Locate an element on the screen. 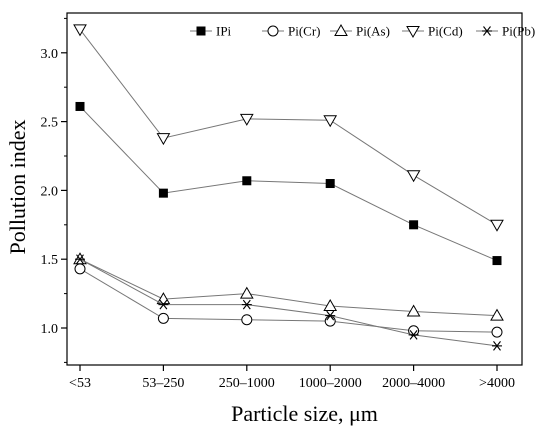  legend-label: Pi(Pb) is located at coordinates (518, 31).